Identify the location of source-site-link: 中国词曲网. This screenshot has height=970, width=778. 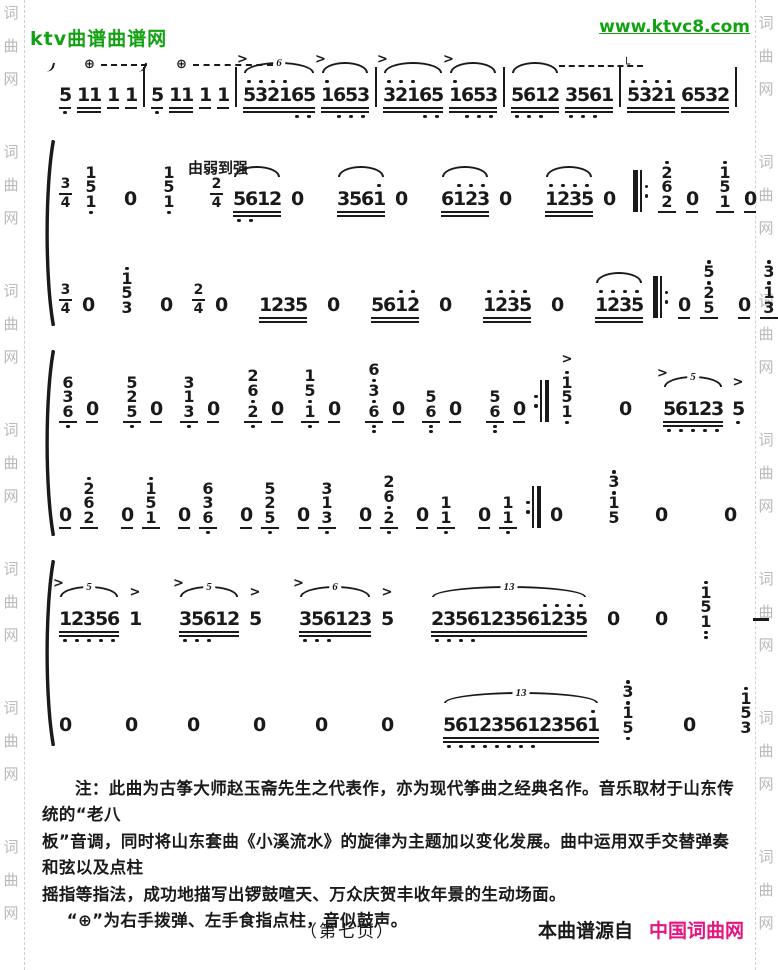
(696, 931).